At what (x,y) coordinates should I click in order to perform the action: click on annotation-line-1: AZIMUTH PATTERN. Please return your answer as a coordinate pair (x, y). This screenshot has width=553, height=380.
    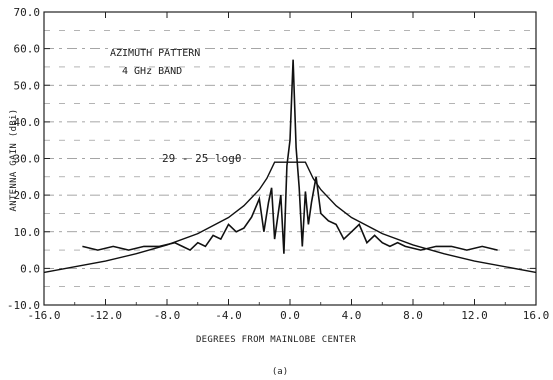
    Looking at the image, I should click on (155, 53).